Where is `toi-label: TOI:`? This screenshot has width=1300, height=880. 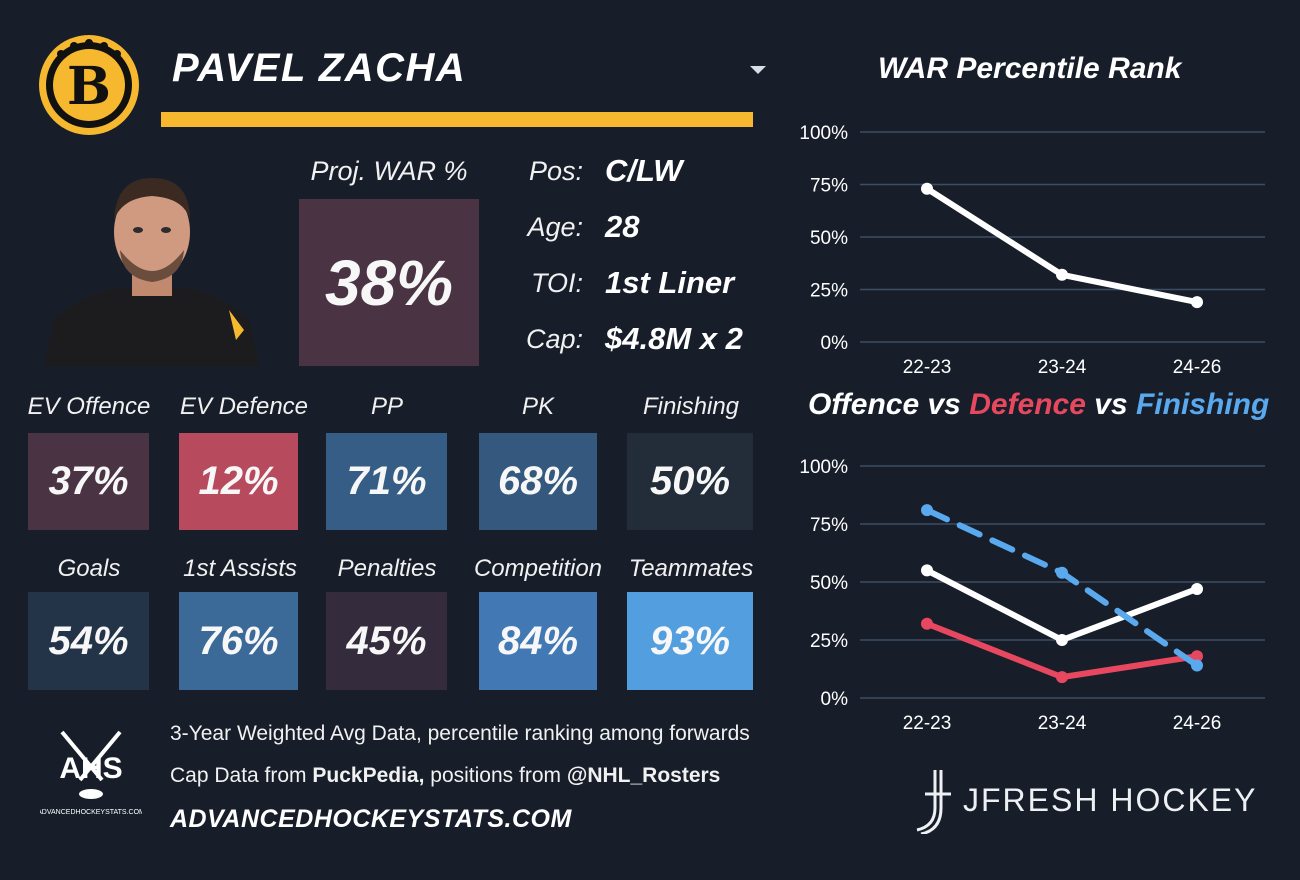
toi-label: TOI: is located at coordinates (556, 283).